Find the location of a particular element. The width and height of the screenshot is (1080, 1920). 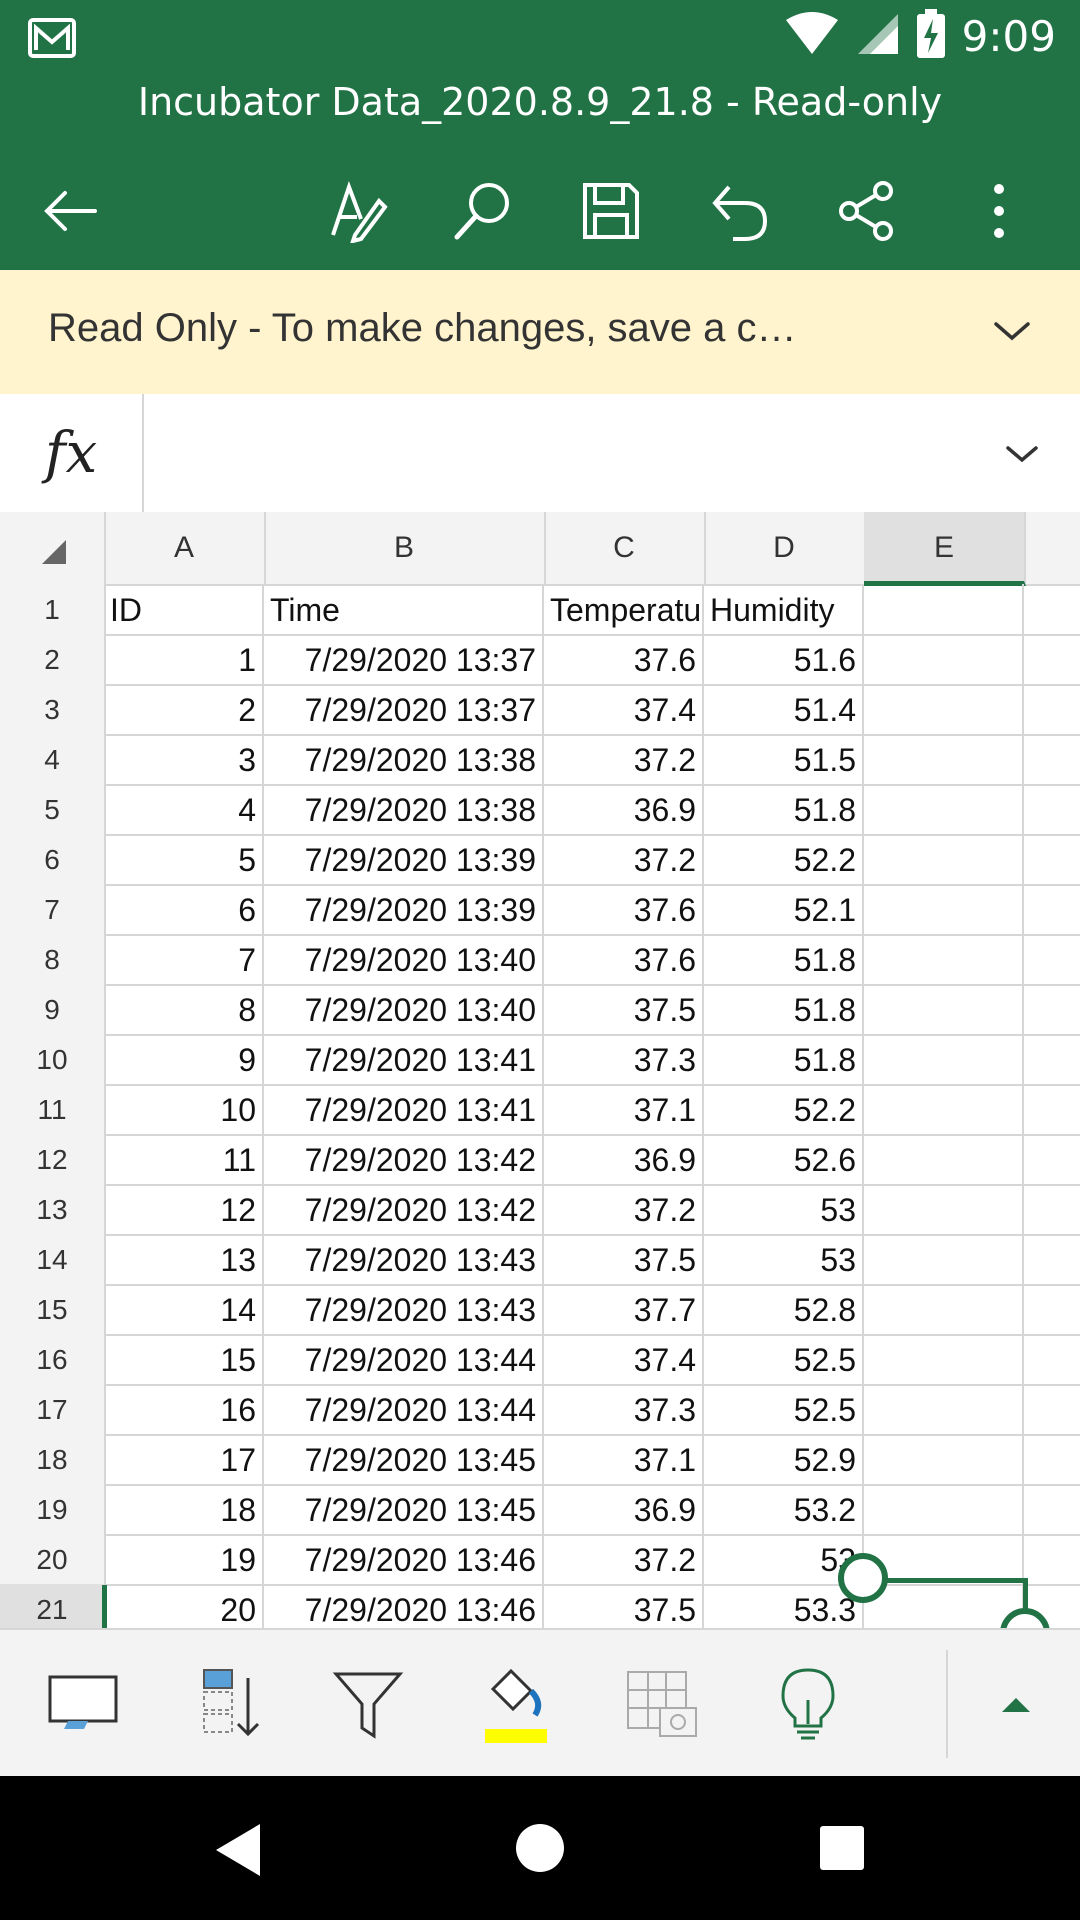

cell-id: 17 is located at coordinates (184, 1459).